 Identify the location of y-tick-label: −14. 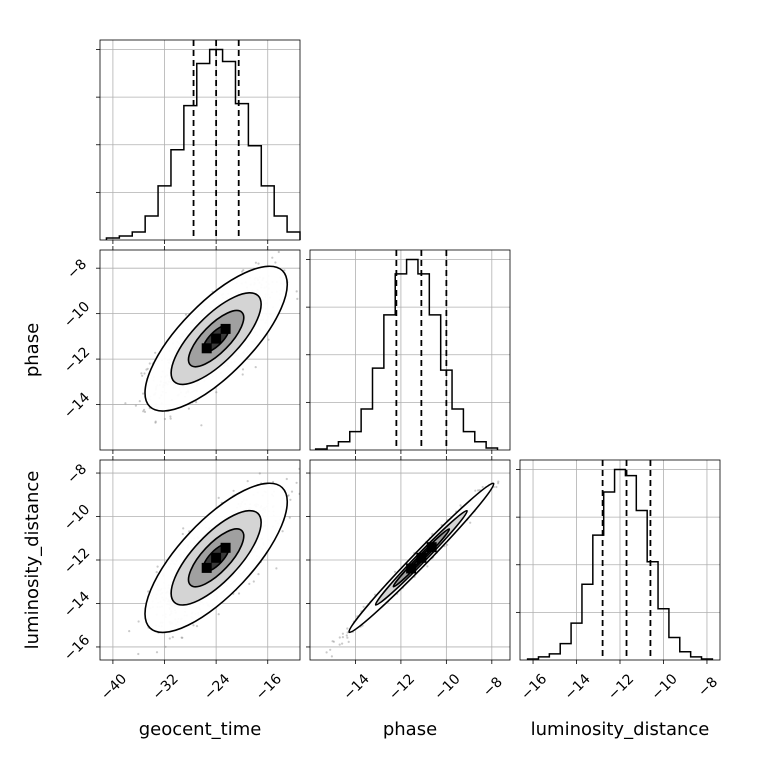
(77, 604).